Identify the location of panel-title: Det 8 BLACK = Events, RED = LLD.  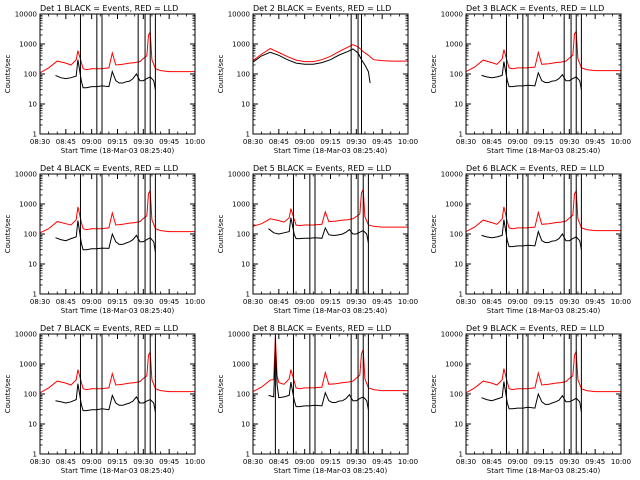
(322, 328).